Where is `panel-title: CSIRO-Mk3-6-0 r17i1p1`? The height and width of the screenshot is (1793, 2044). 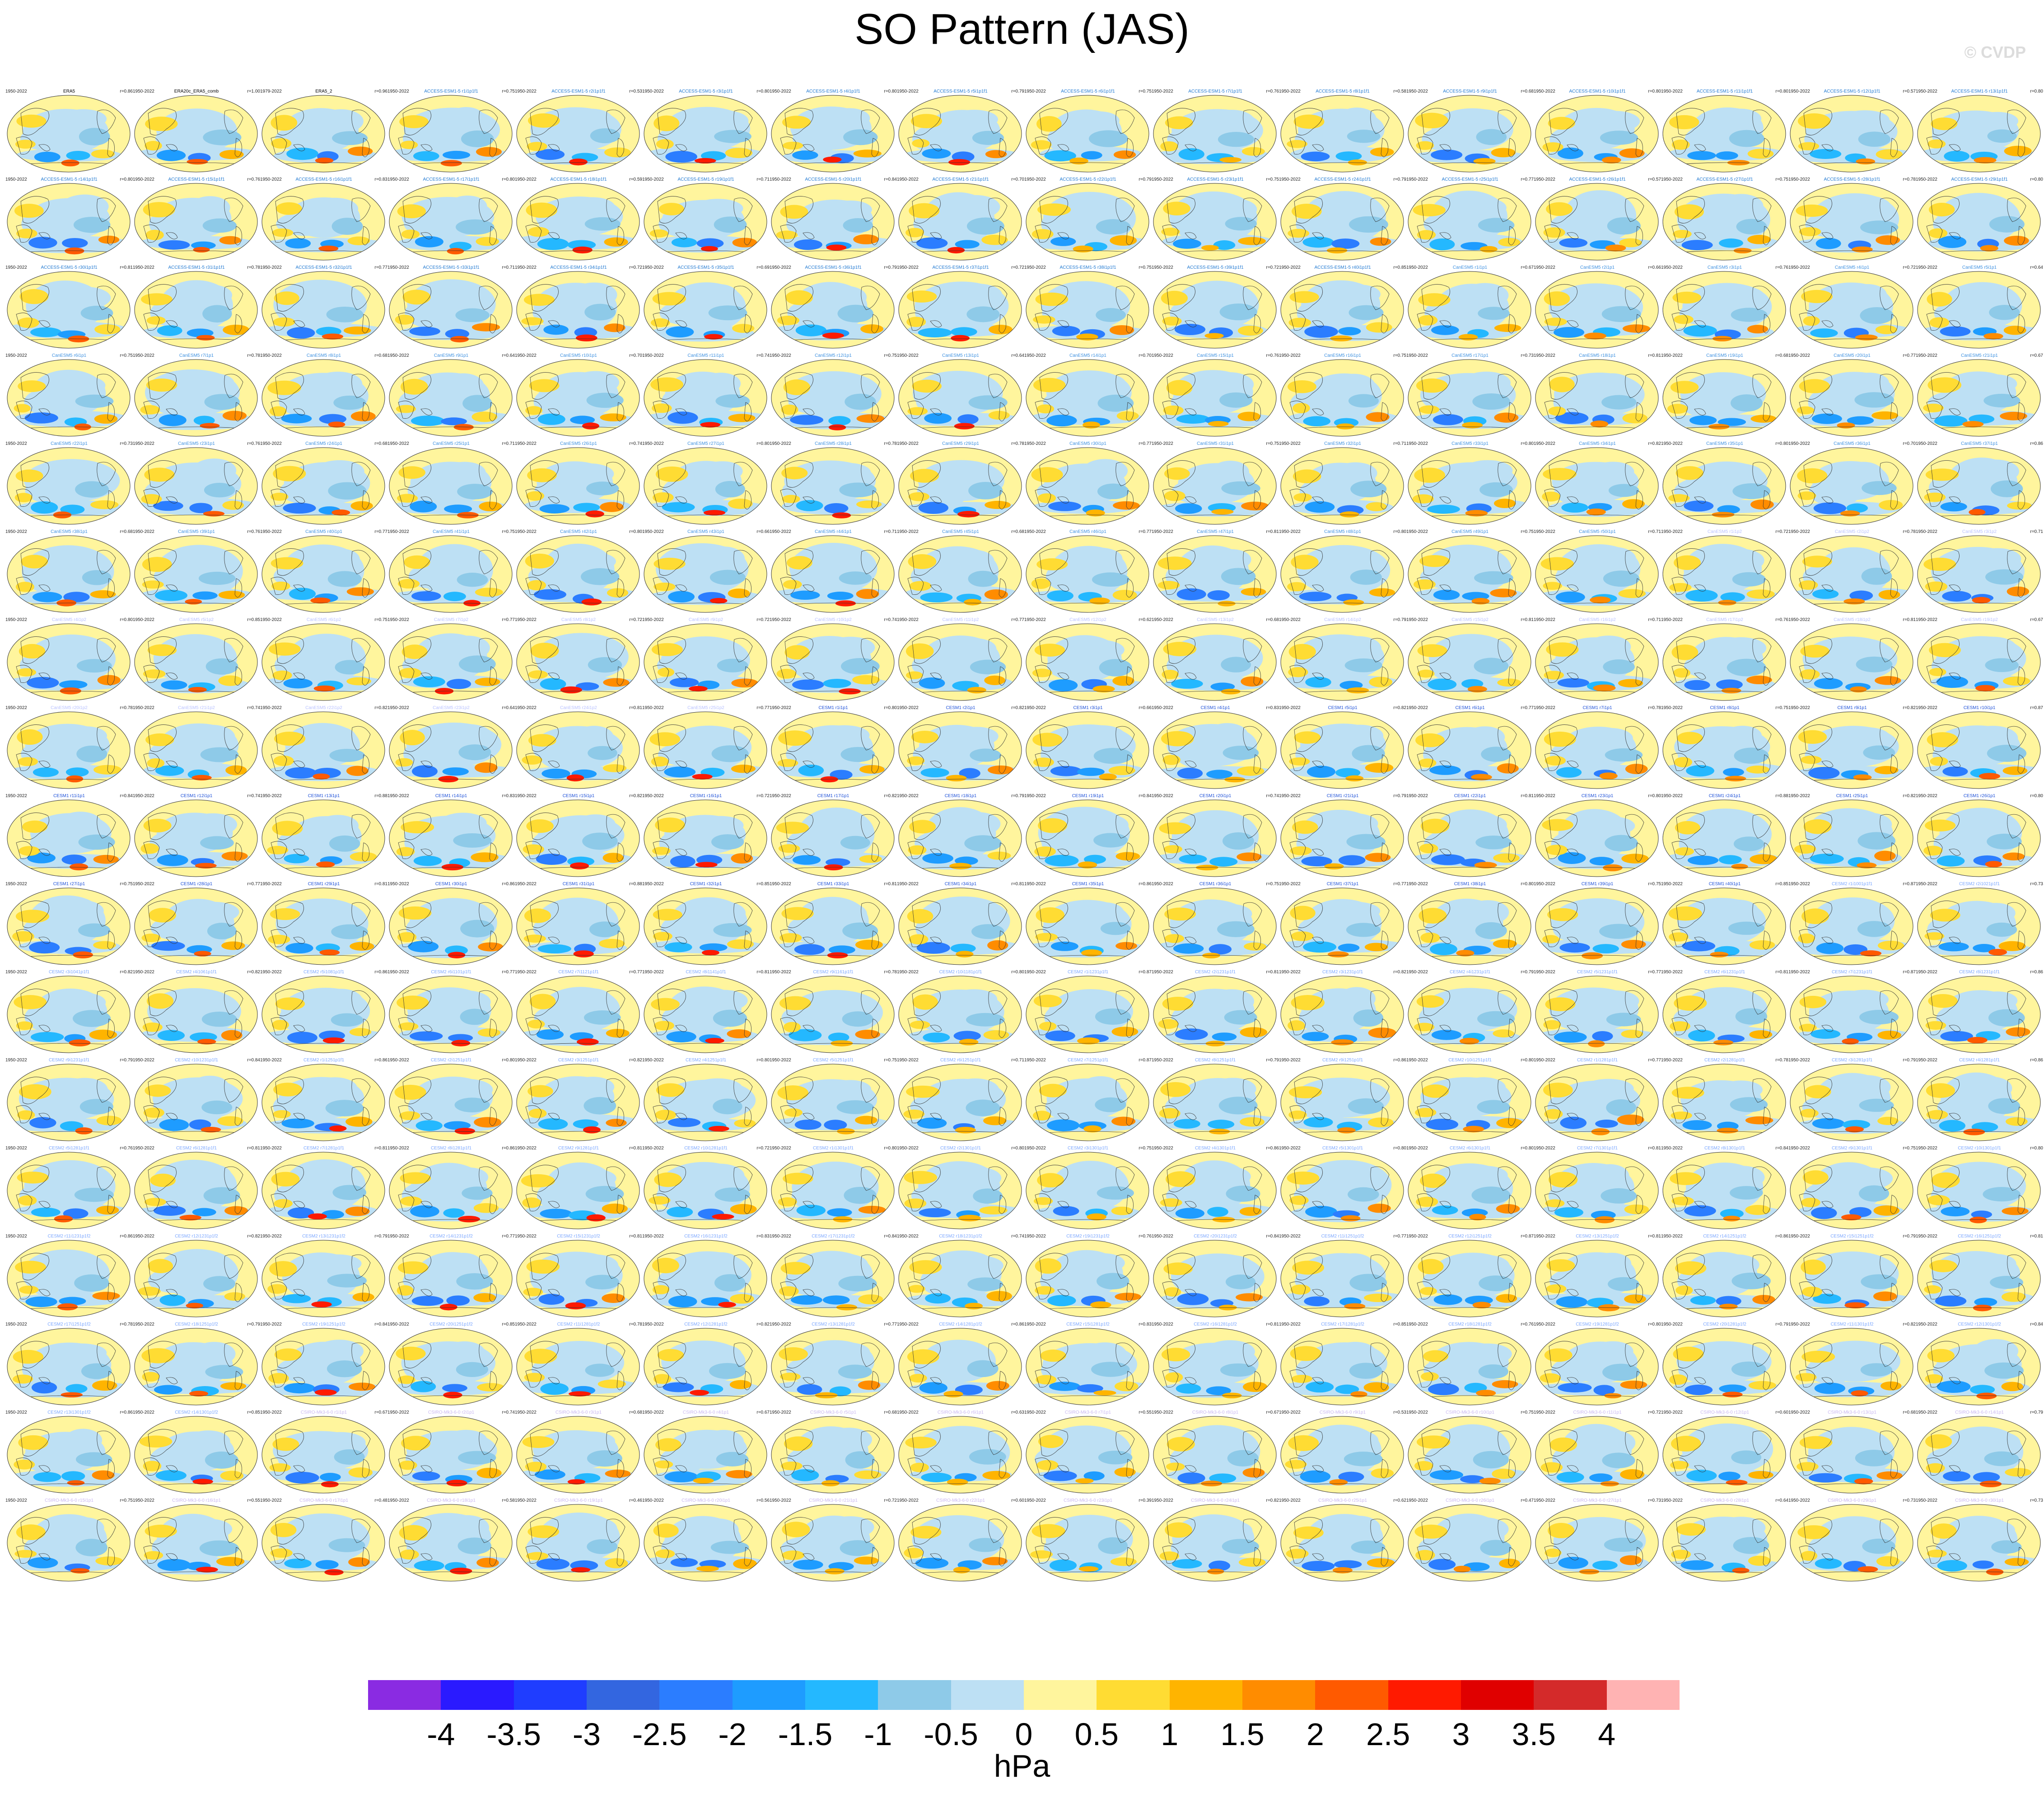 panel-title: CSIRO-Mk3-6-0 r17i1p1 is located at coordinates (324, 1500).